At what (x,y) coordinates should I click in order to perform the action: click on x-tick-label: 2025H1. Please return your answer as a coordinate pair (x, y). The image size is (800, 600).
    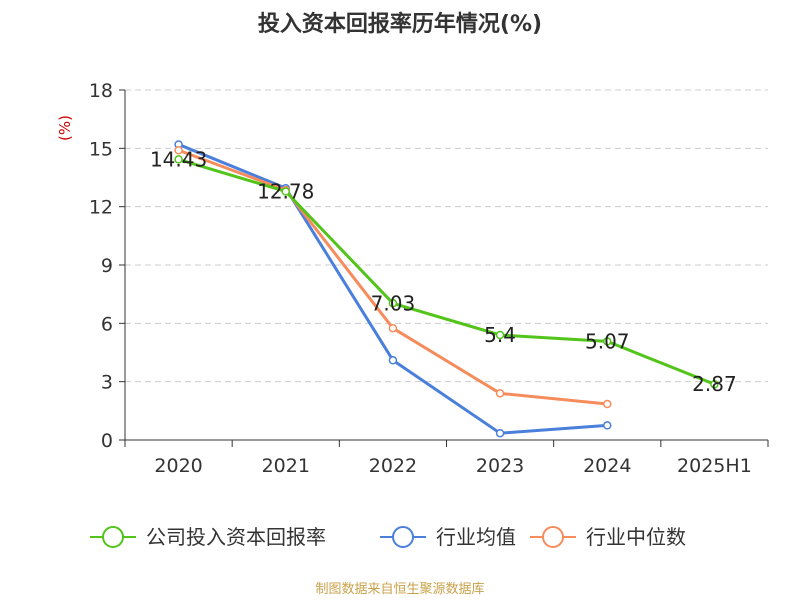
    Looking at the image, I should click on (714, 466).